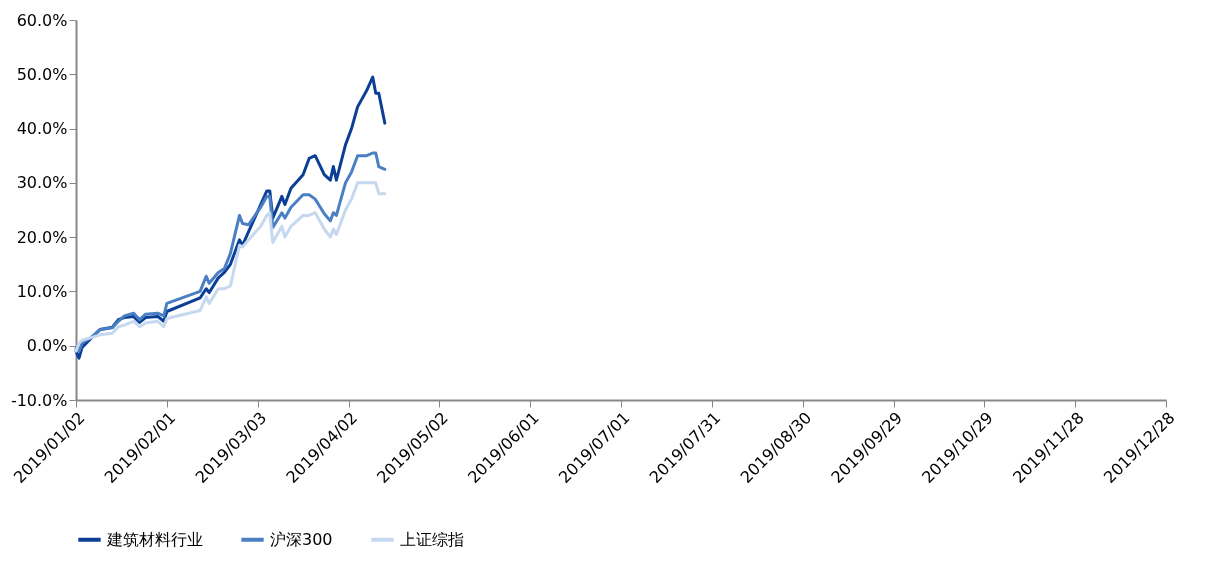  Describe the element at coordinates (154, 539) in the screenshot. I see `legend-label: 建筑材料行业` at that location.